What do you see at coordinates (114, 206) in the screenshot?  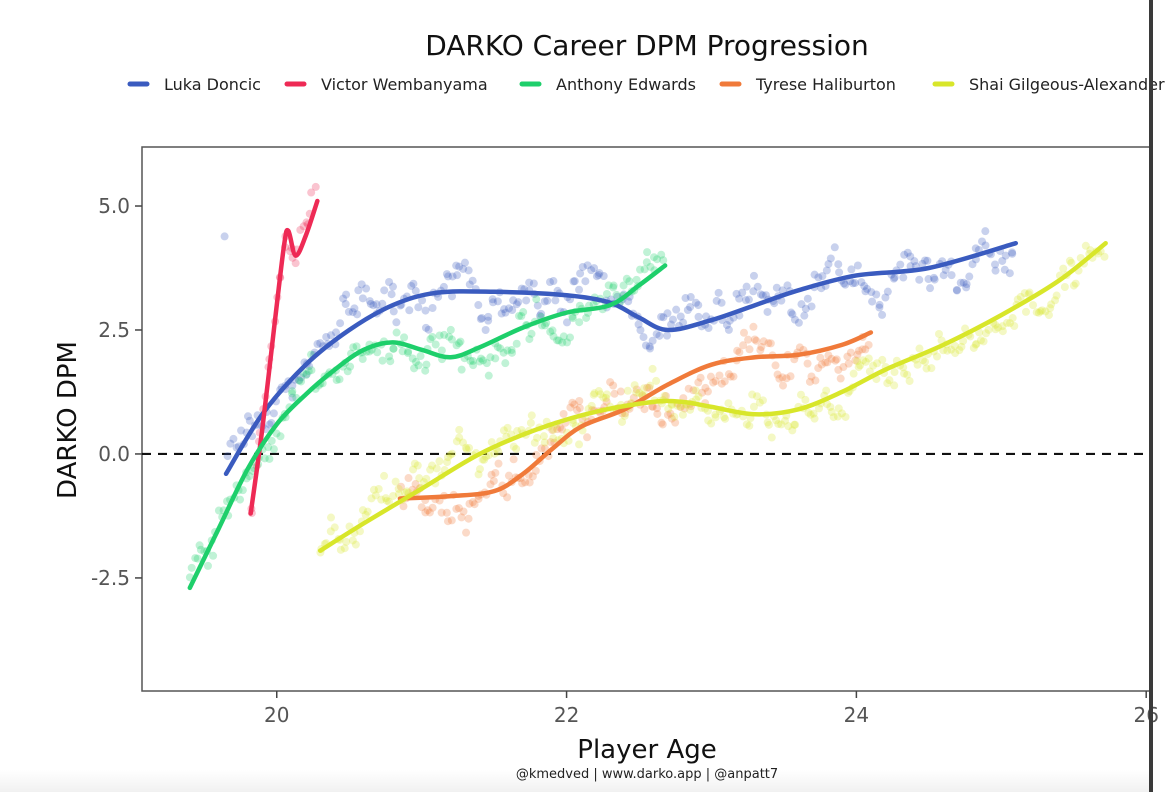 I see `y-tick-label: 5.0` at bounding box center [114, 206].